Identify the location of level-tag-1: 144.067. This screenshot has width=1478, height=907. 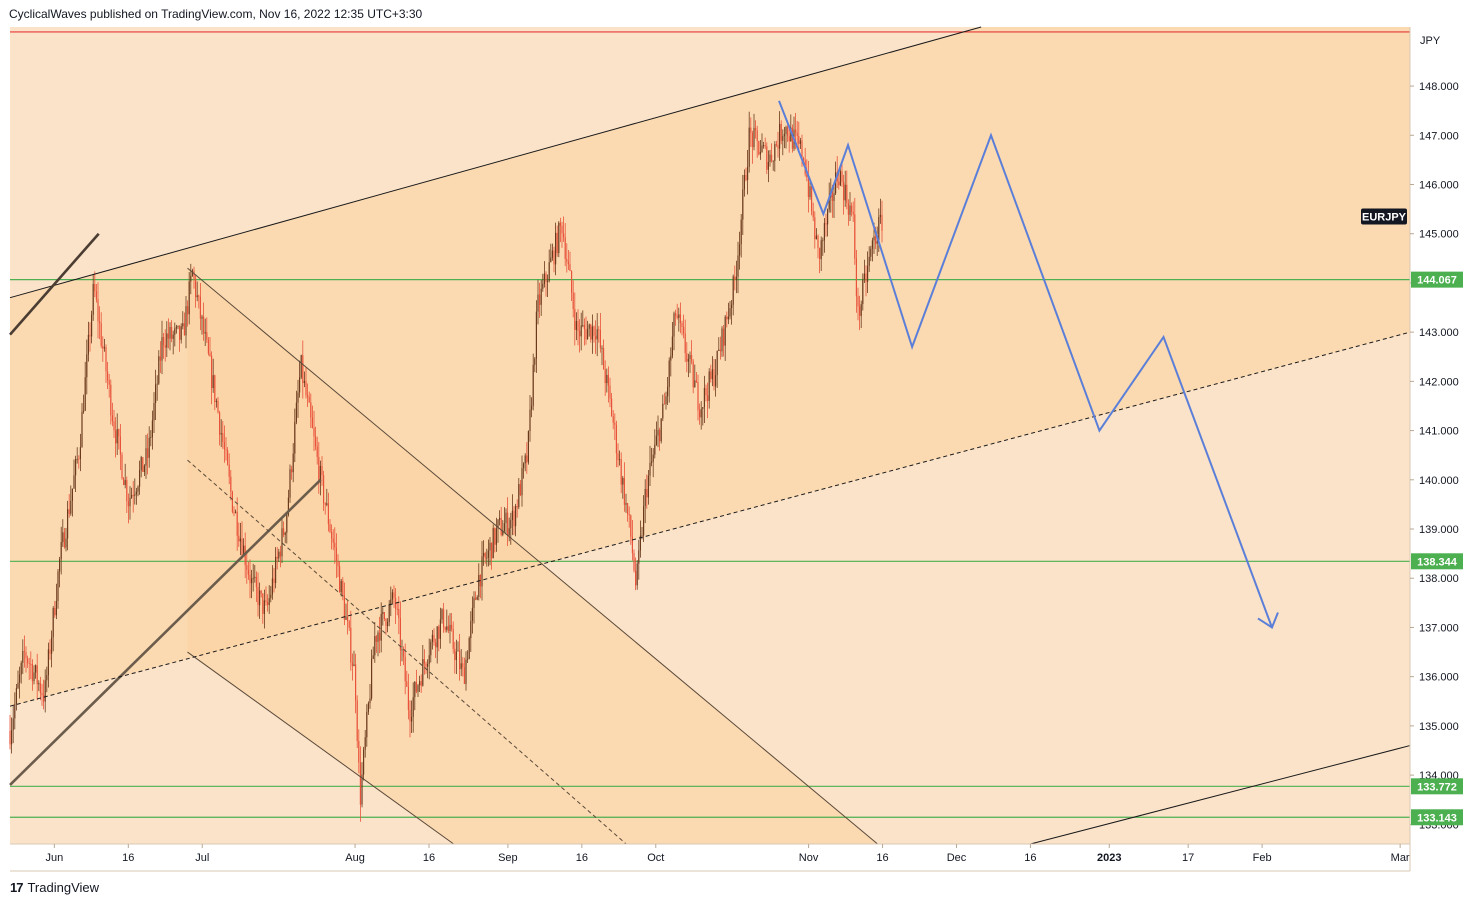
(1437, 279).